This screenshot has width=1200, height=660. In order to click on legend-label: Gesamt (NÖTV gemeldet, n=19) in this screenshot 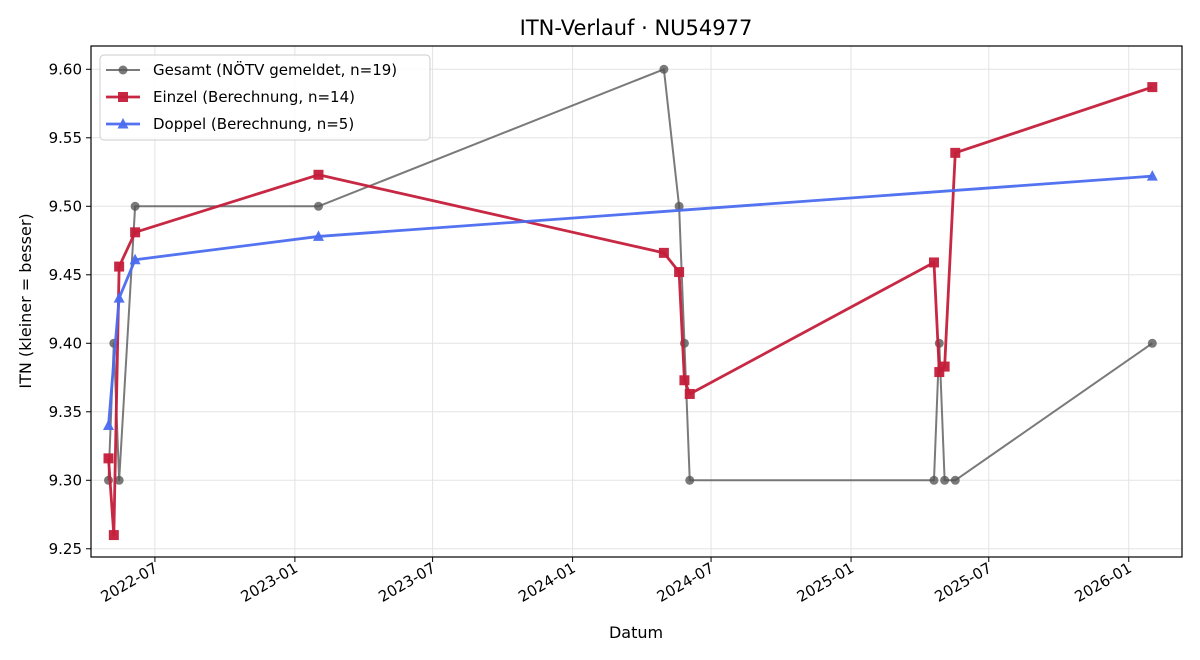, I will do `click(275, 69)`.